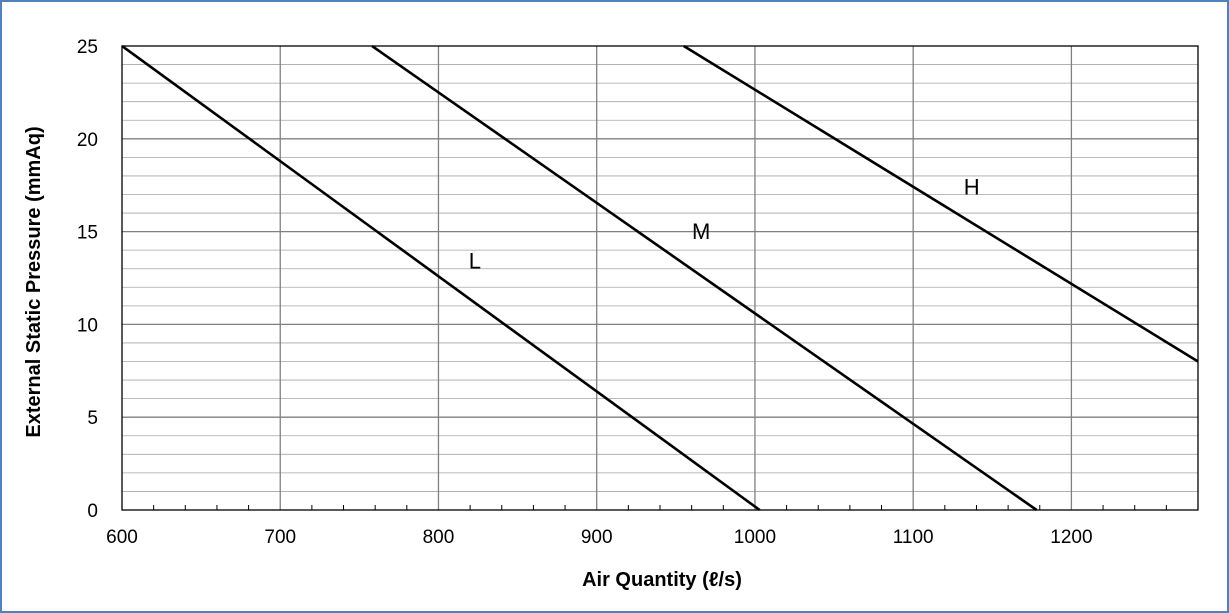 The height and width of the screenshot is (613, 1229). I want to click on x-tick-label: 800, so click(439, 537).